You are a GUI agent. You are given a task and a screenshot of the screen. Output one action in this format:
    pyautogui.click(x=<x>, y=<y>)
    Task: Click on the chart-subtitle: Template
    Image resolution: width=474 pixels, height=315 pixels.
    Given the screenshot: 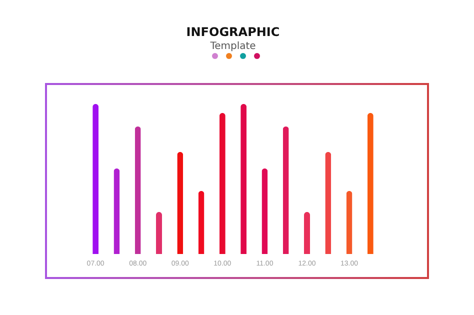 What is the action you would take?
    pyautogui.click(x=232, y=46)
    